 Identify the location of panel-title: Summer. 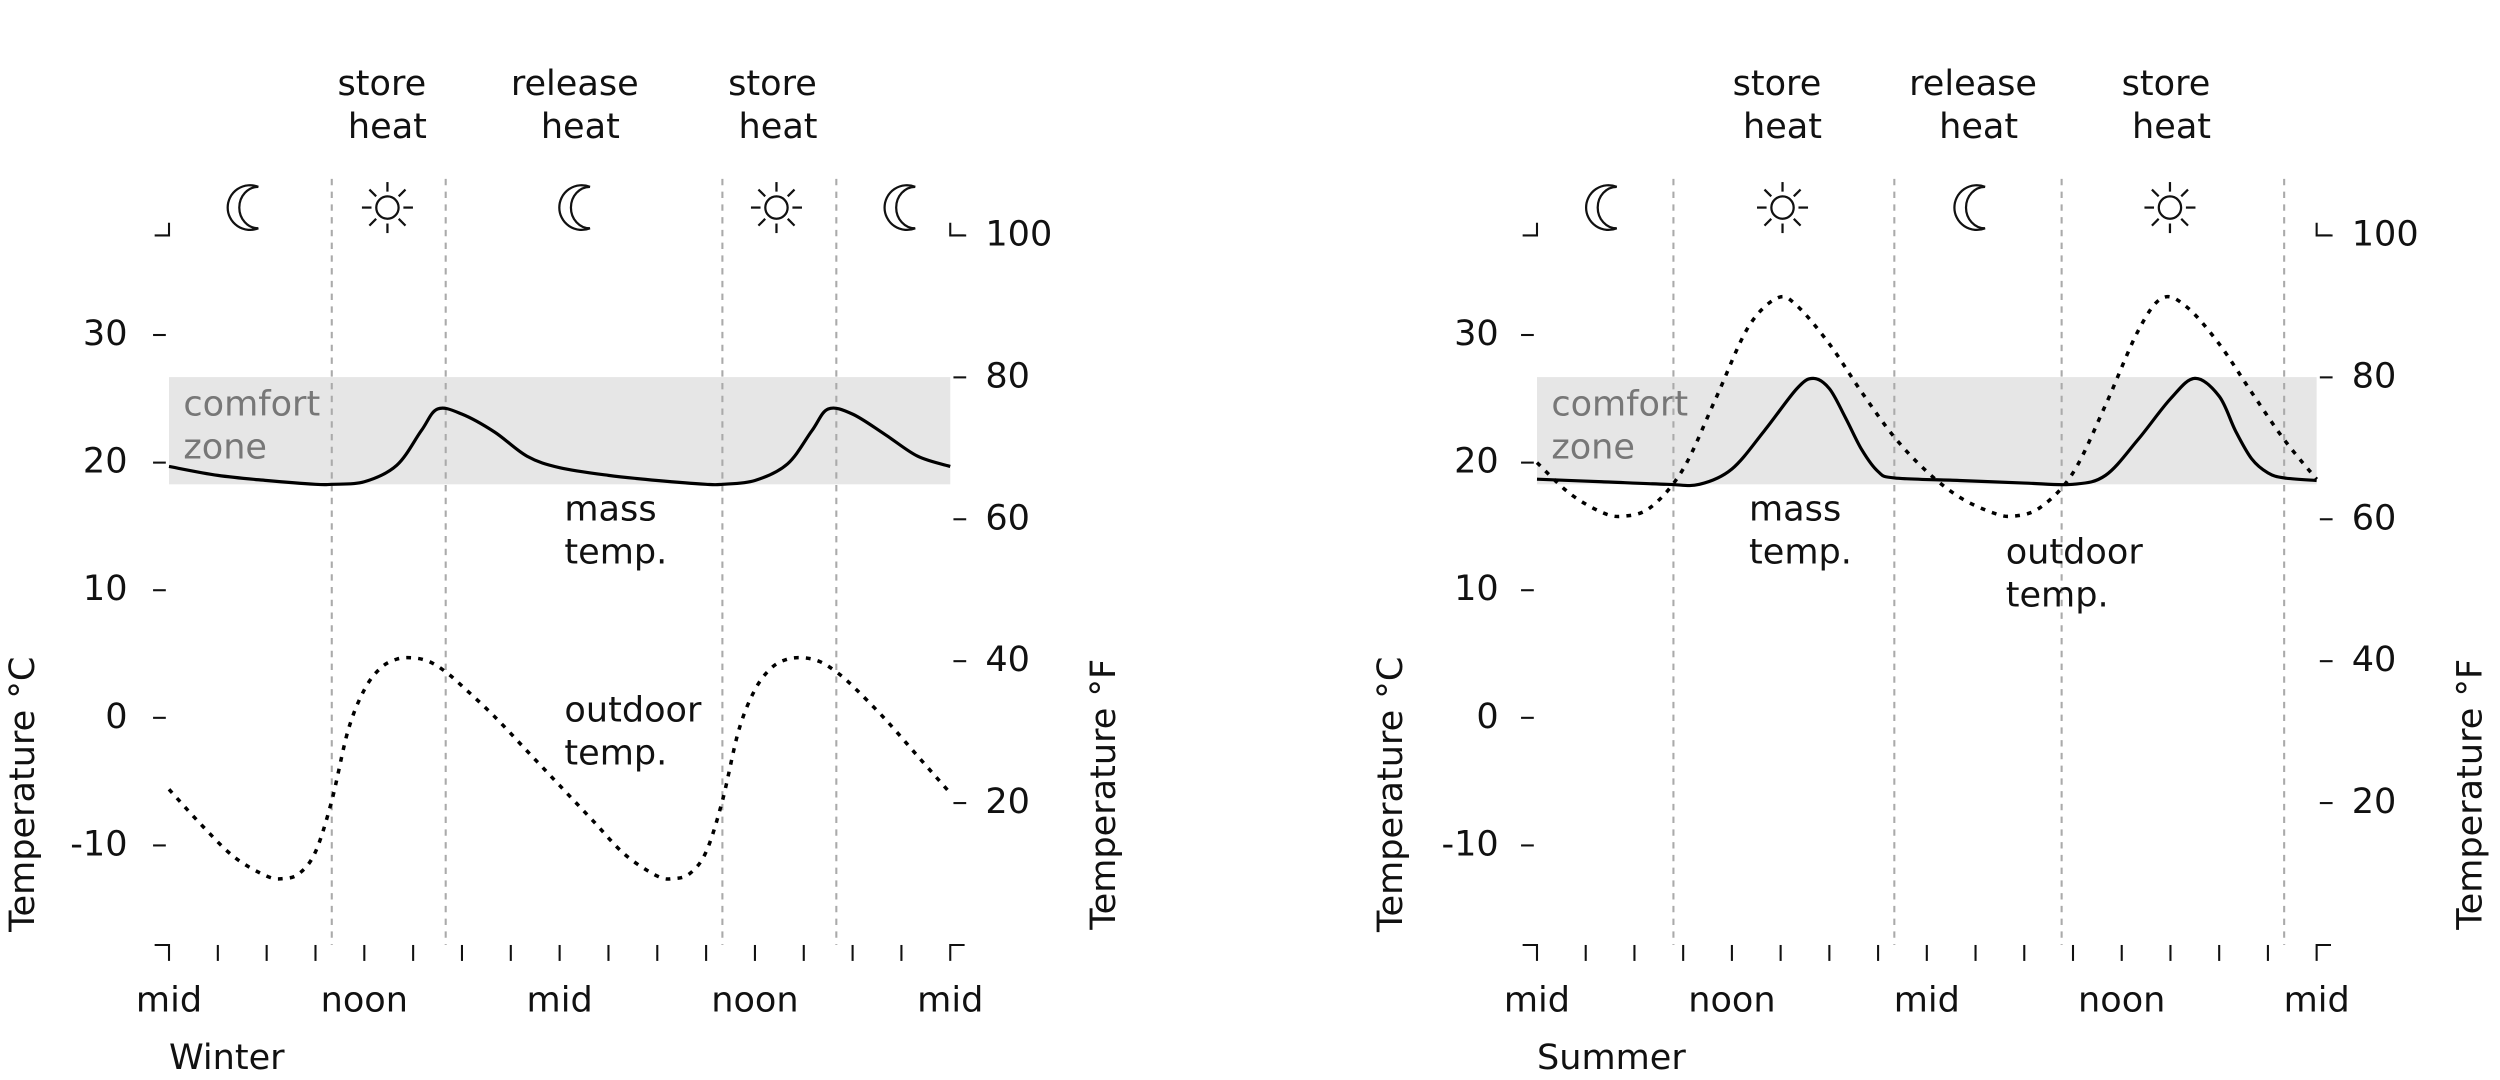
(1611, 1057).